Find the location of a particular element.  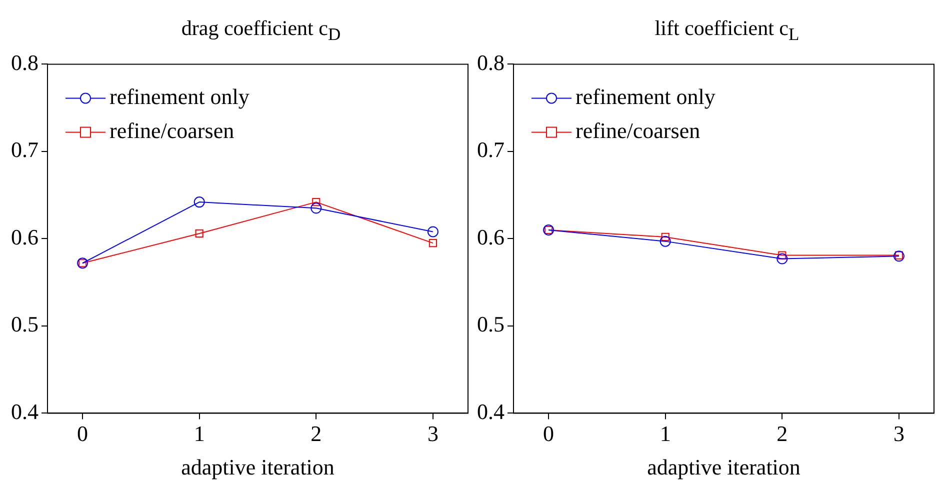

chart-title: drag coefficient c$_{D}$ is located at coordinates (261, 30).